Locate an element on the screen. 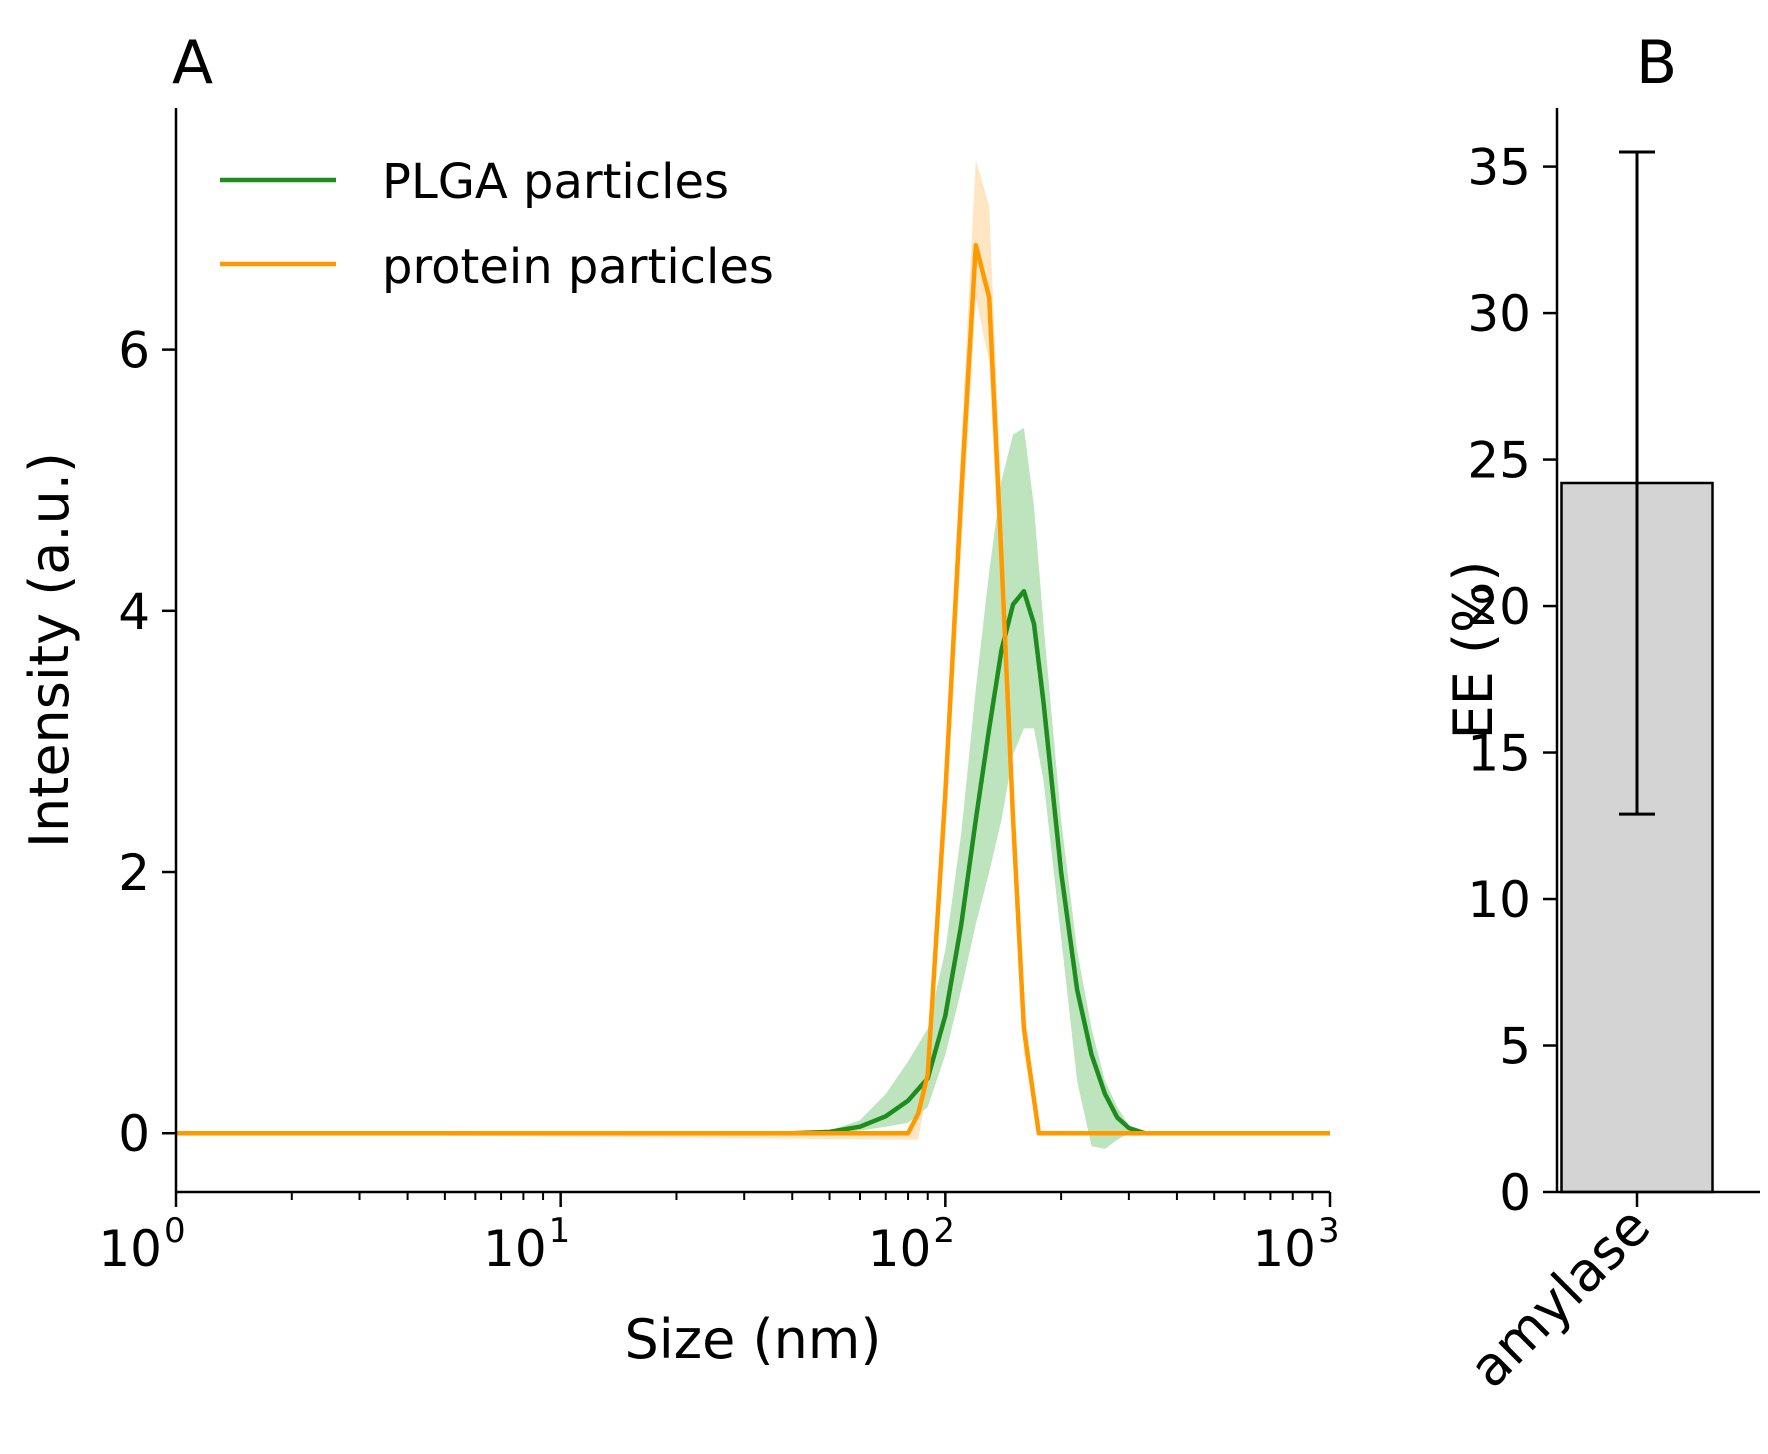 This screenshot has width=1768, height=1454. x-tick-label: 10 3 is located at coordinates (1295, 1244).